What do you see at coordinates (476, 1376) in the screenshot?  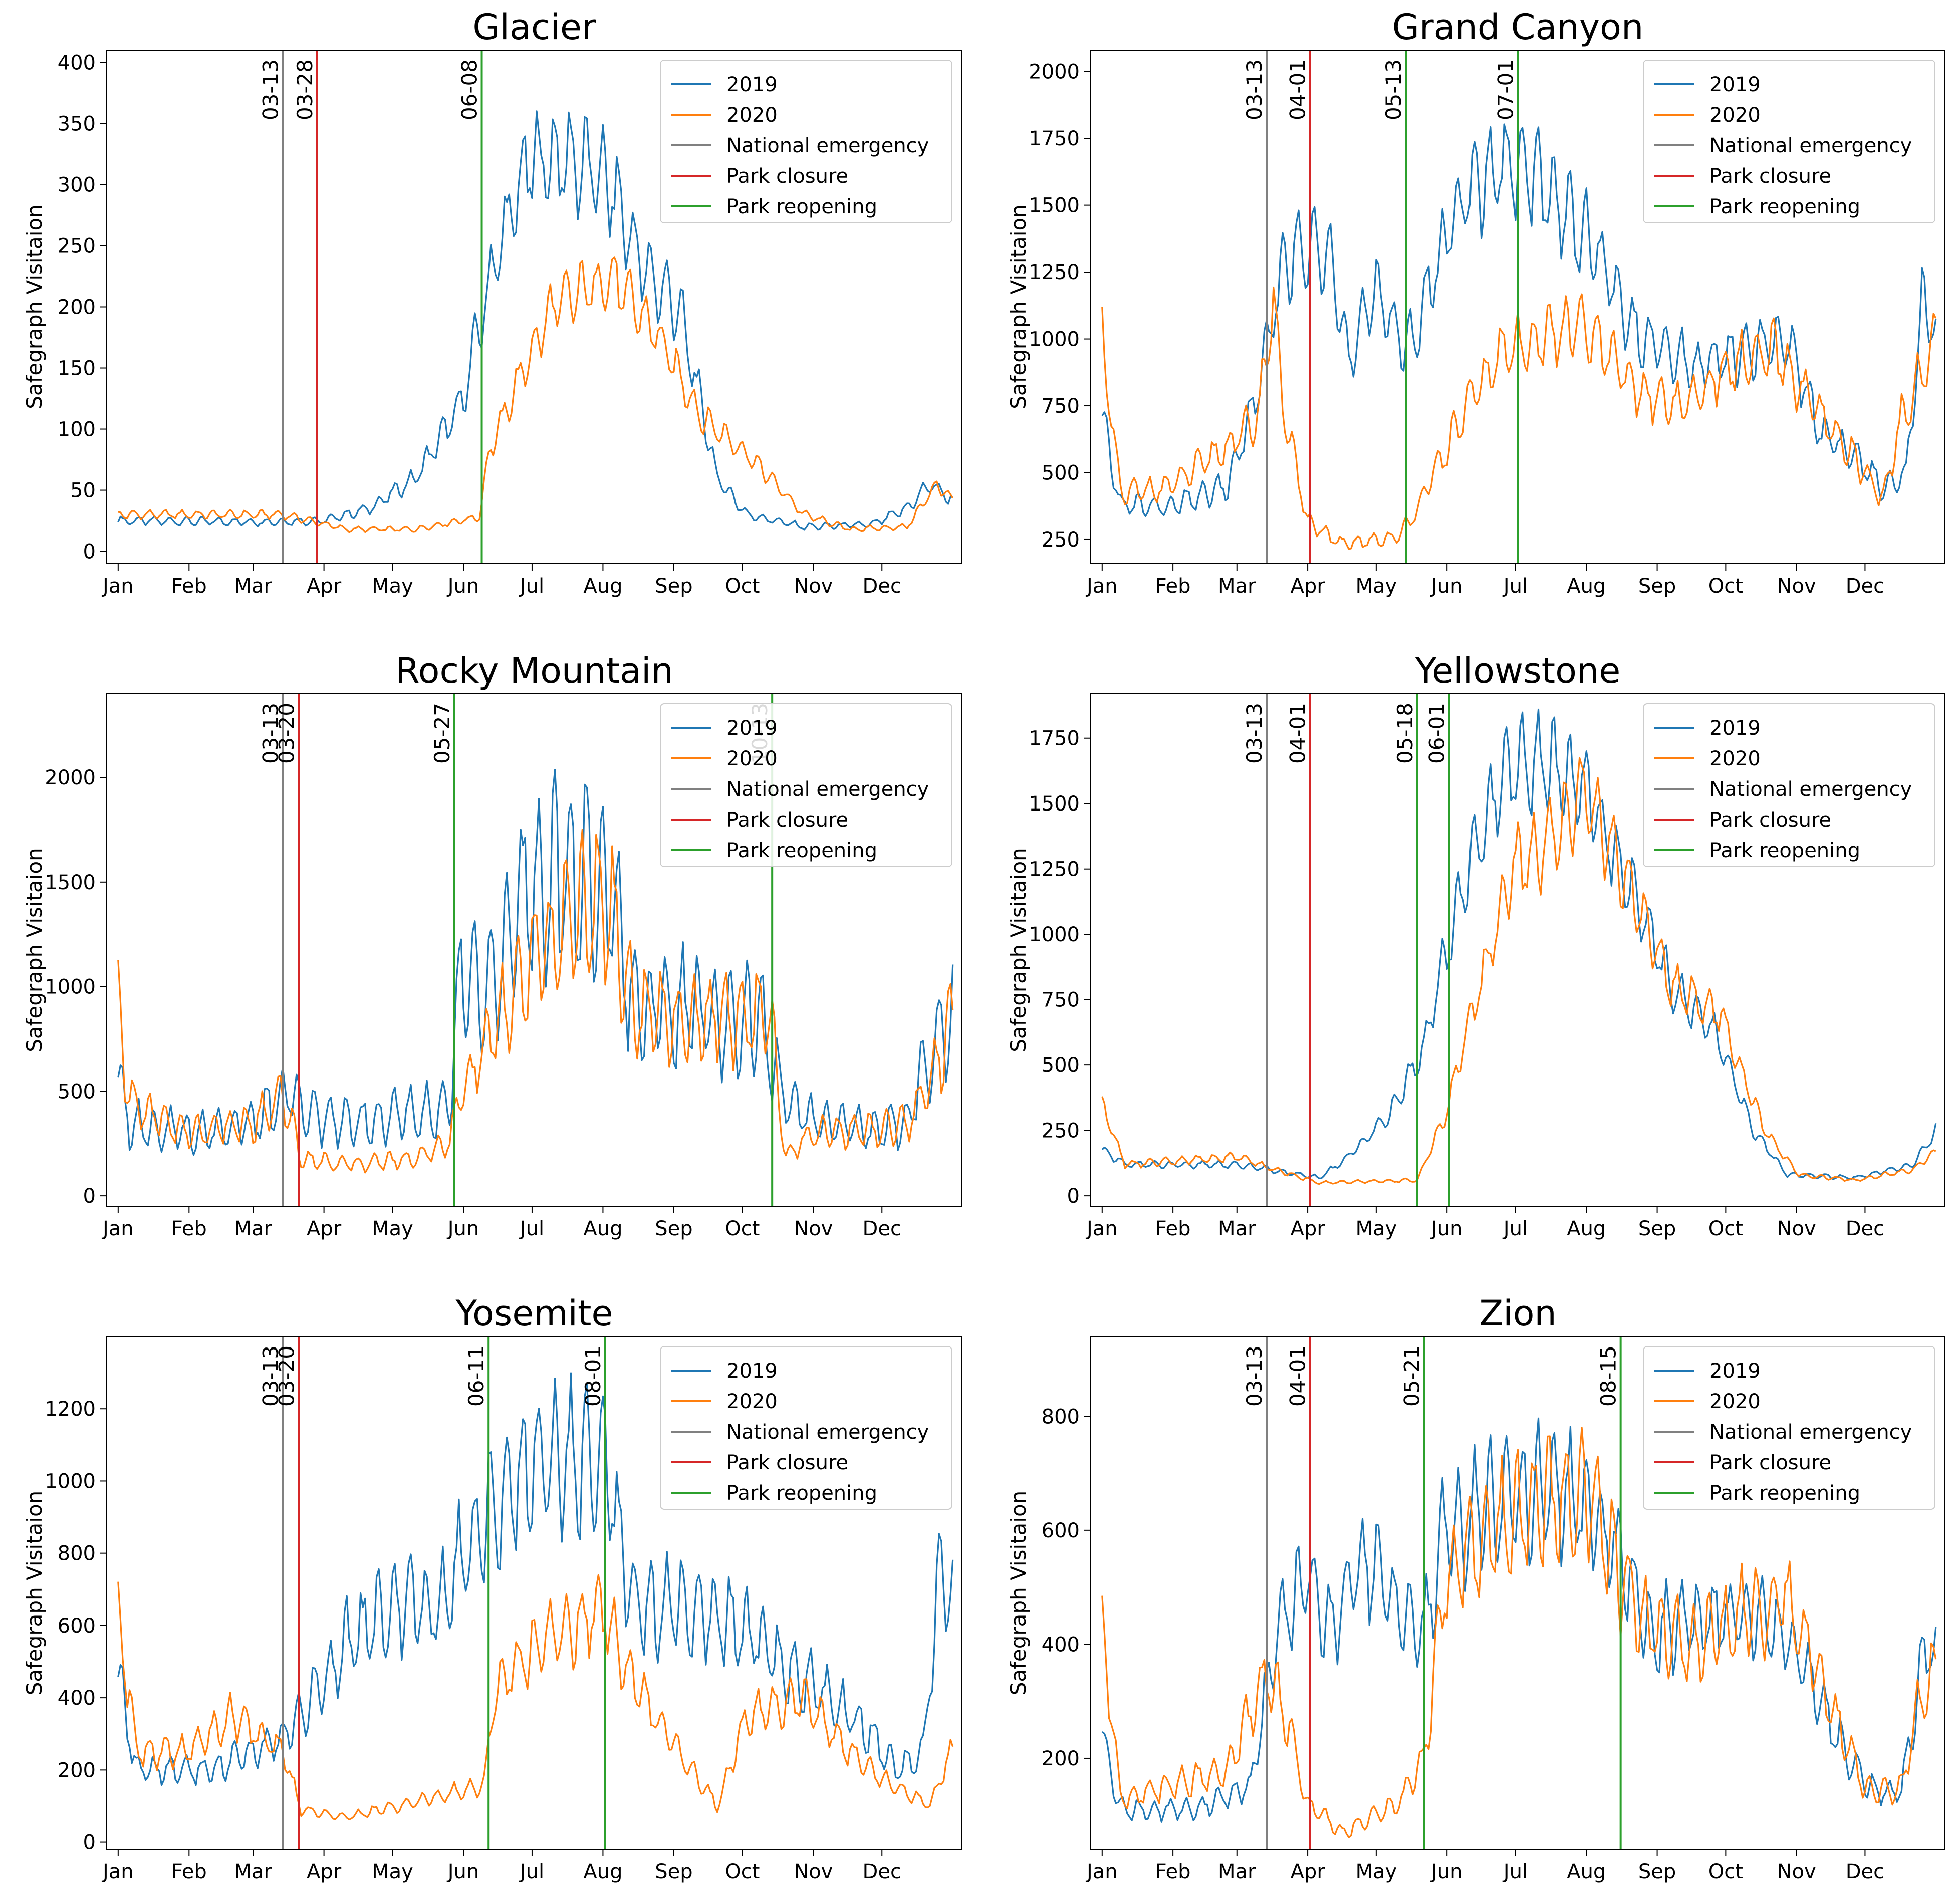 I see `marker-date-label: 06-11` at bounding box center [476, 1376].